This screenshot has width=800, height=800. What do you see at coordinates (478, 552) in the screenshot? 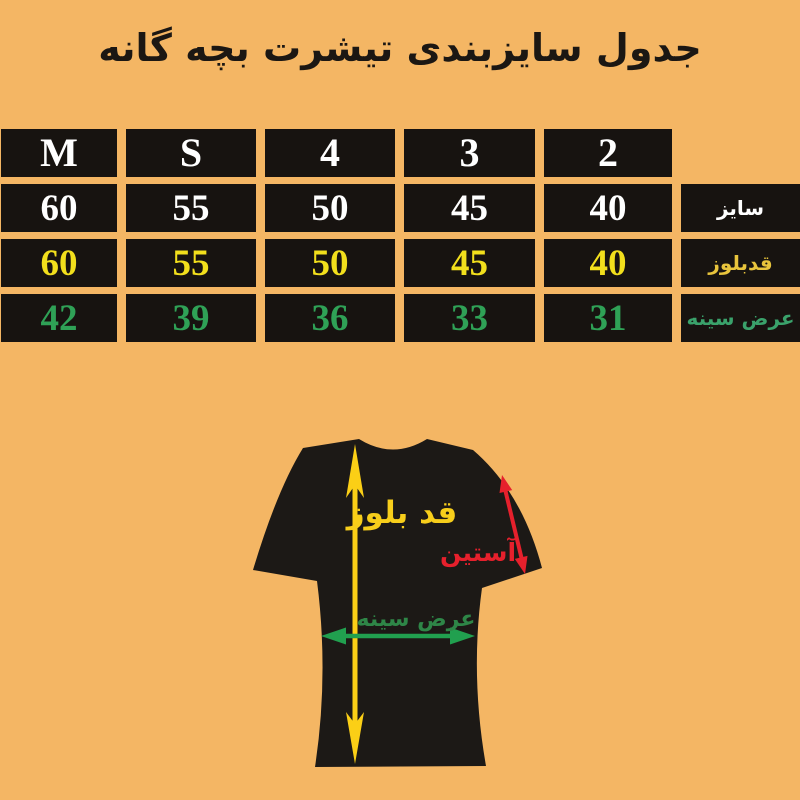
I see `sleeve-arrow-label: آستین` at bounding box center [478, 552].